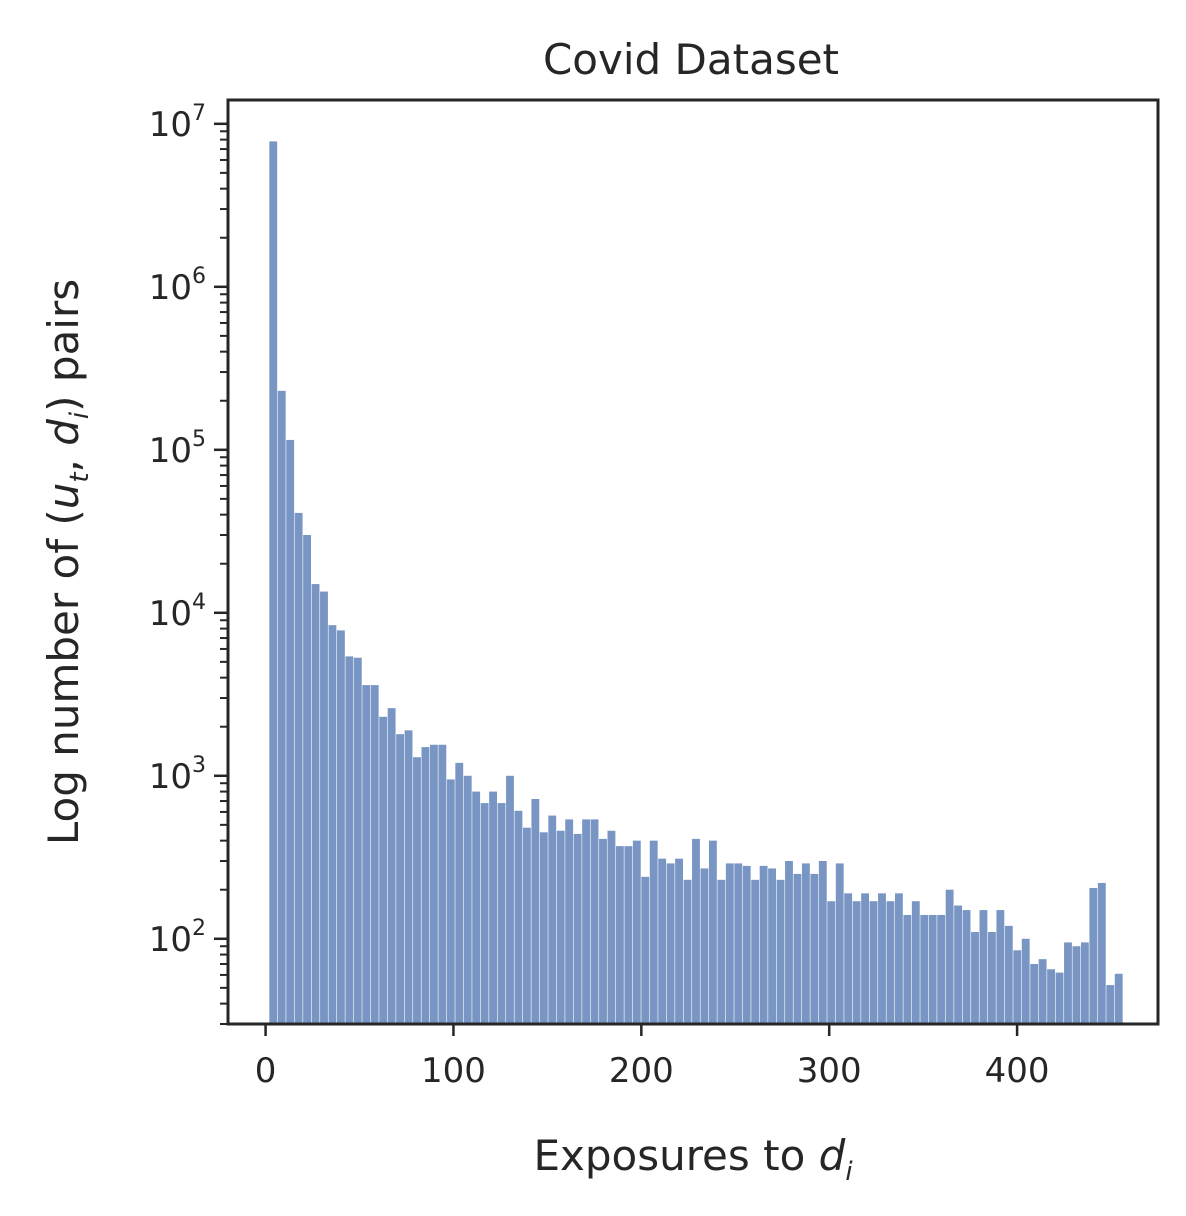  I want to click on y-tick-label: 10⁷, so click(177, 123).